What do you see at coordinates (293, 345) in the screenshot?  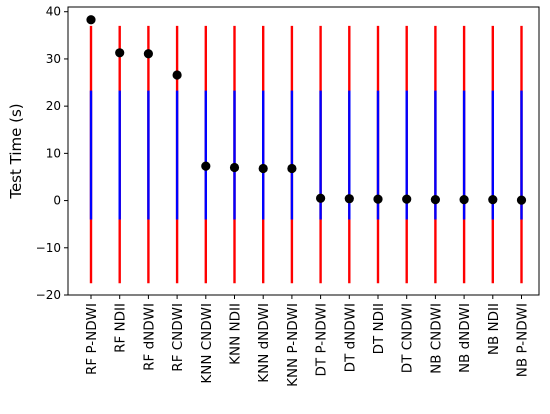 I see `x-tick-label: KNN P-NDWI` at bounding box center [293, 345].